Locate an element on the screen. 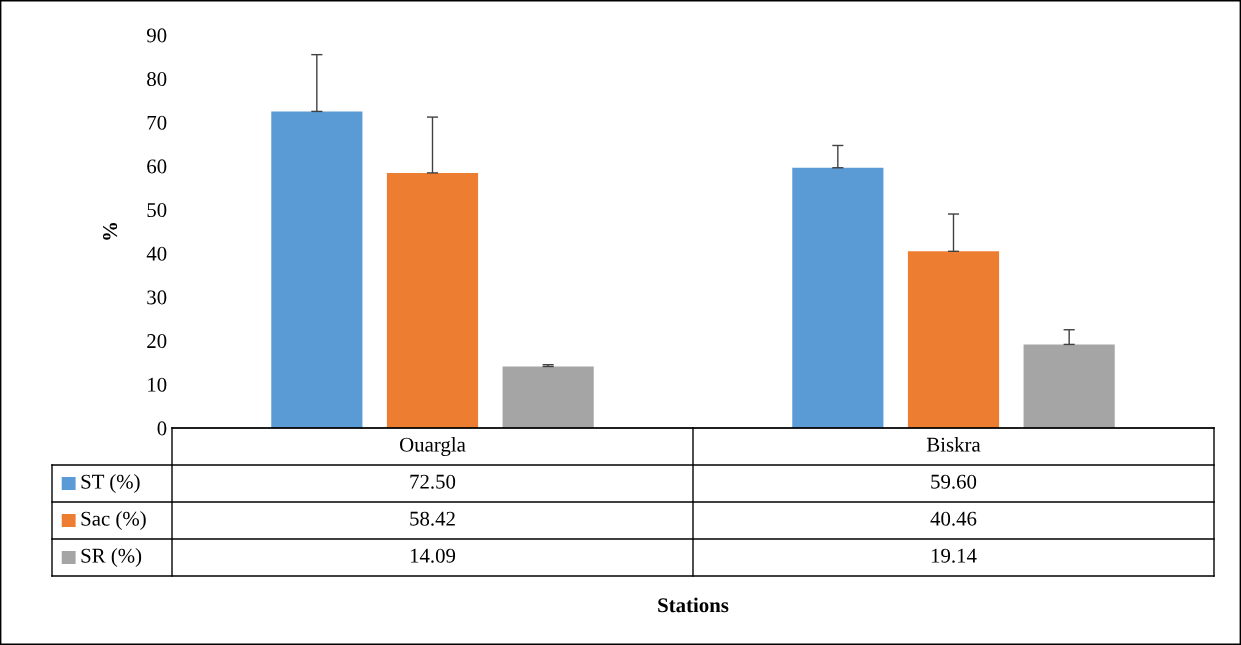 The width and height of the screenshot is (1241, 645). y-axis-title: % is located at coordinates (110, 231).